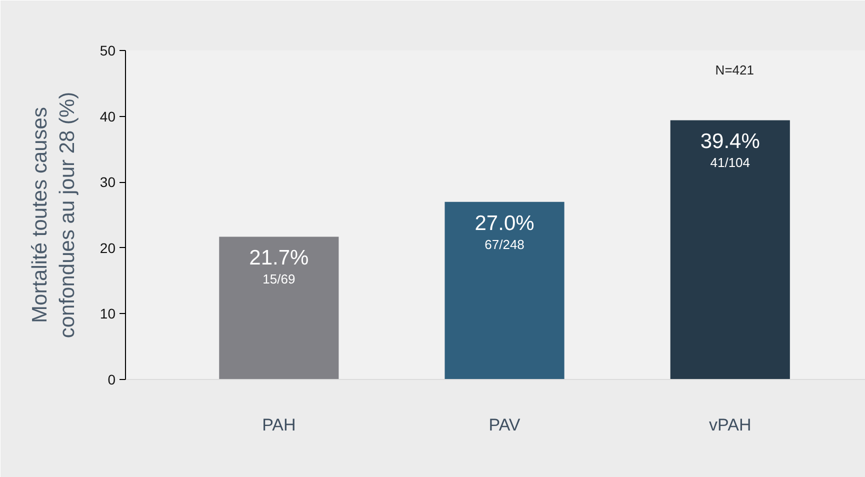  I want to click on x-tick-label: PAV, so click(504, 425).